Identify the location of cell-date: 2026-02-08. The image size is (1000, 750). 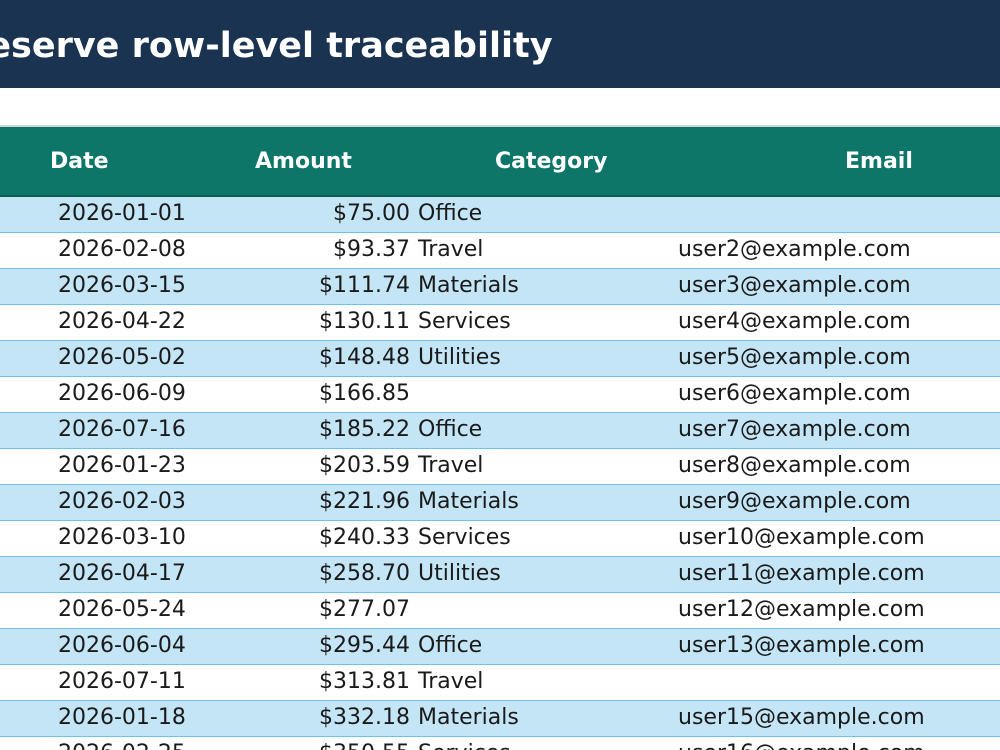
(100, 250).